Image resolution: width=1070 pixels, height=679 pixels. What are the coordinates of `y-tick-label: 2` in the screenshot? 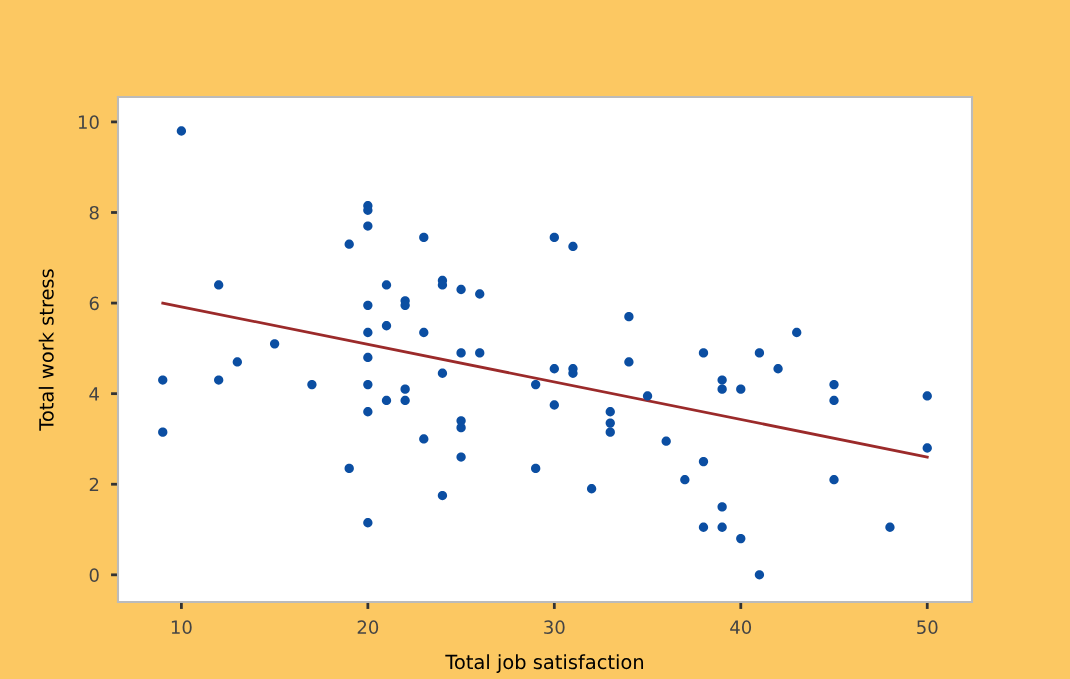 It's located at (94, 484).